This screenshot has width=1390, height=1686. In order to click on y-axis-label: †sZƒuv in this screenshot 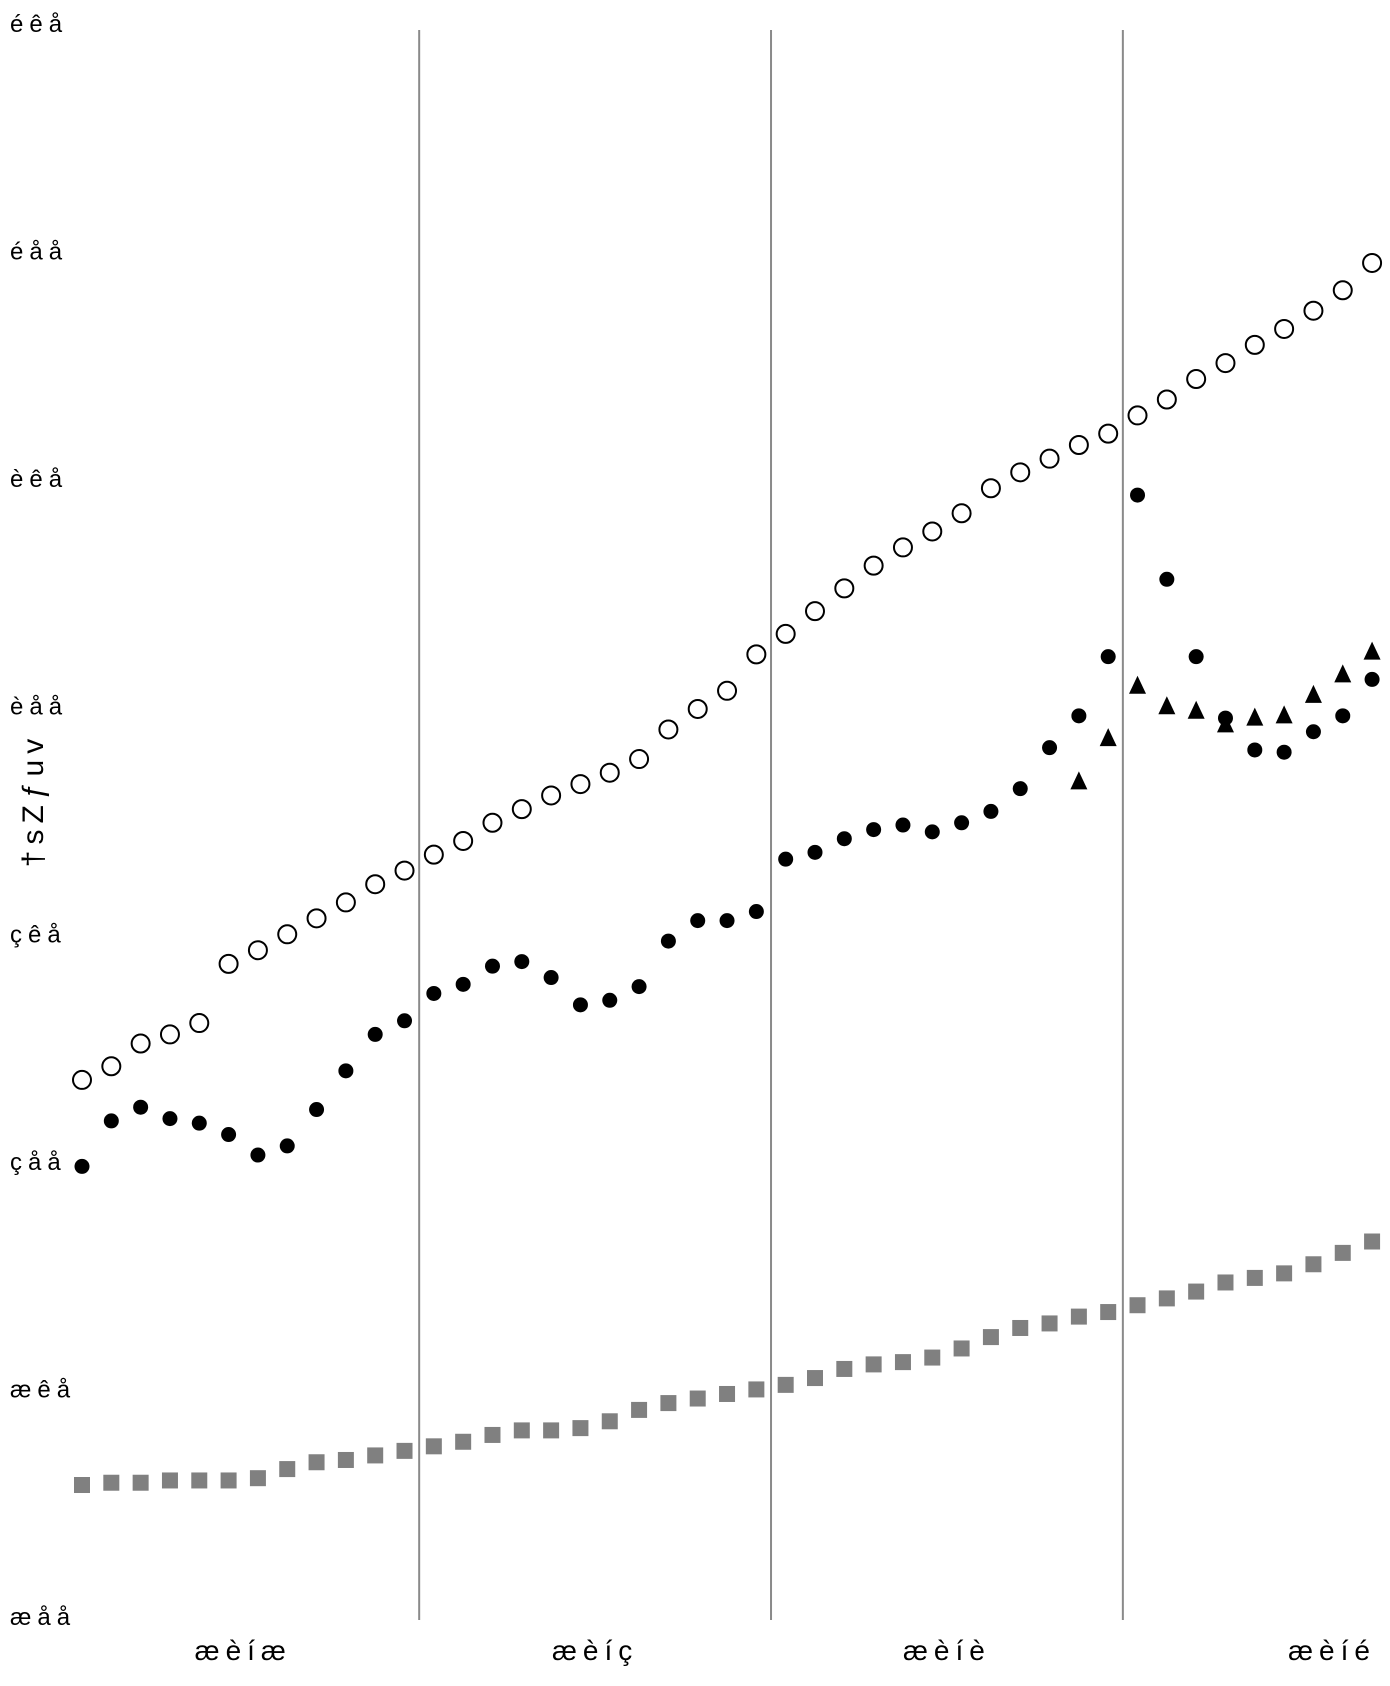, I will do `click(33, 800)`.